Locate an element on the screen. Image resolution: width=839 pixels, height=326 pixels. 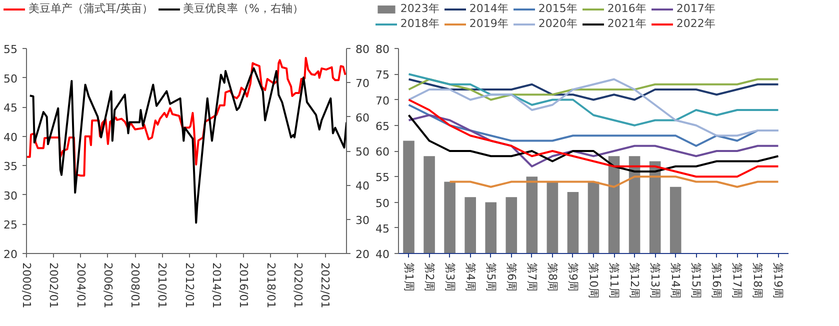
x-tick-label: 2012/01 is located at coordinates (189, 285).